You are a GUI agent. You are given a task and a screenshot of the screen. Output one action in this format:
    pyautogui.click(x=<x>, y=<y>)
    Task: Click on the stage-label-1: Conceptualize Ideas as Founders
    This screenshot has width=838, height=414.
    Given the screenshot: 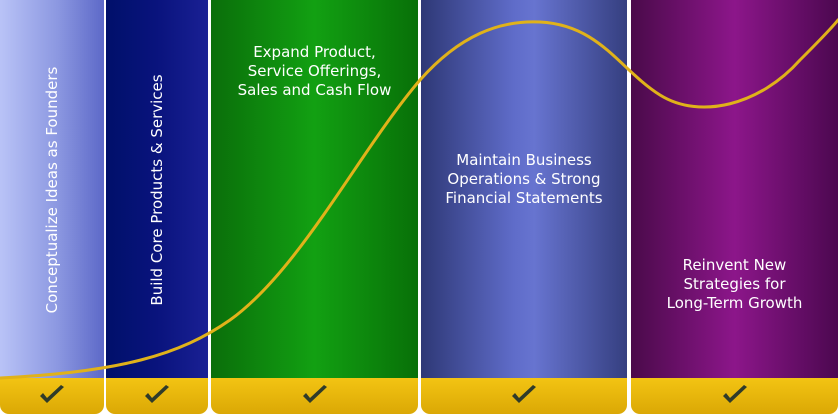 What is the action you would take?
    pyautogui.click(x=52, y=190)
    